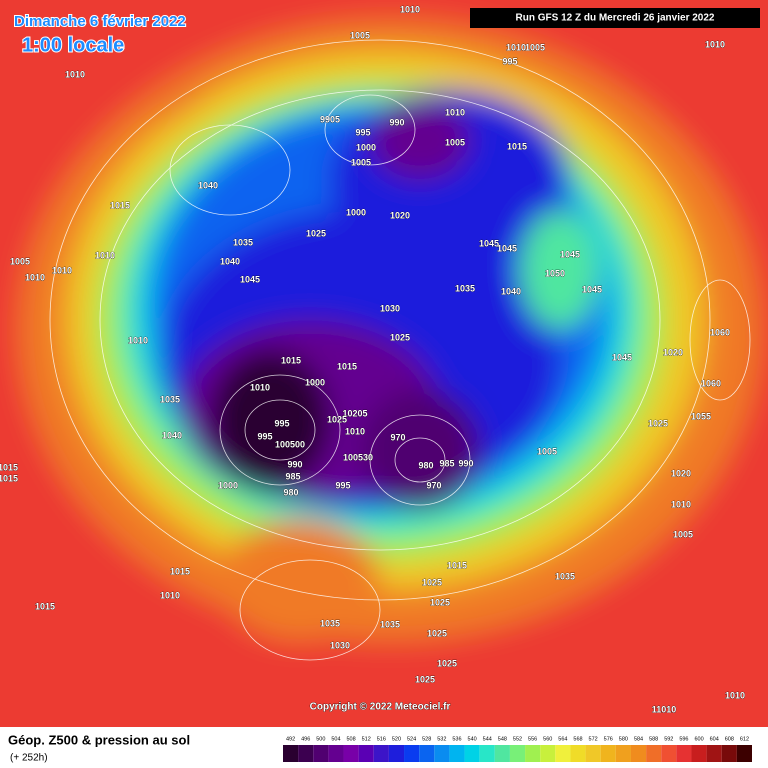 The image size is (768, 768). What do you see at coordinates (562, 739) in the screenshot?
I see `scale-label: 564` at bounding box center [562, 739].